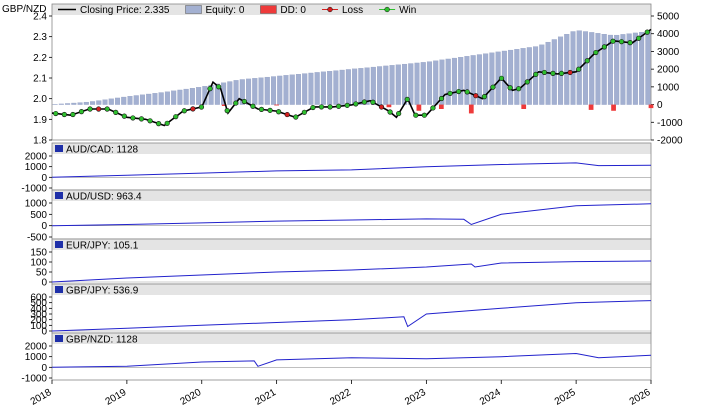  I want to click on panel-2-title: AUD/USD: 963.4, so click(104, 197).